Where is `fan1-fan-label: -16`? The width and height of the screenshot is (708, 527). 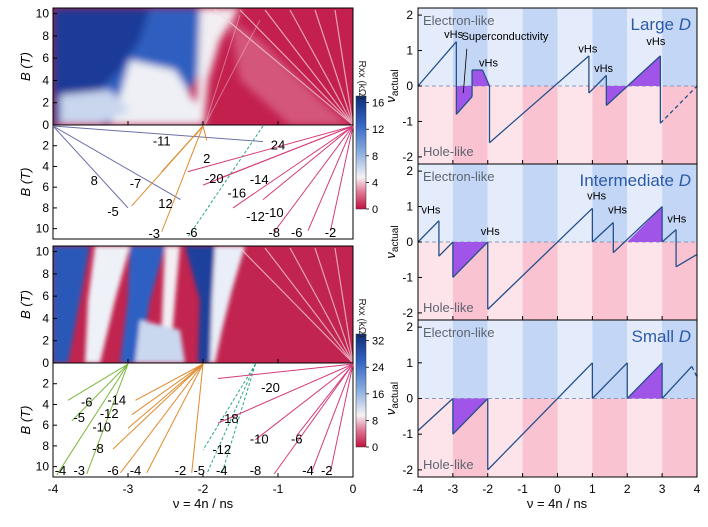 fan1-fan-label: -16 is located at coordinates (236, 192).